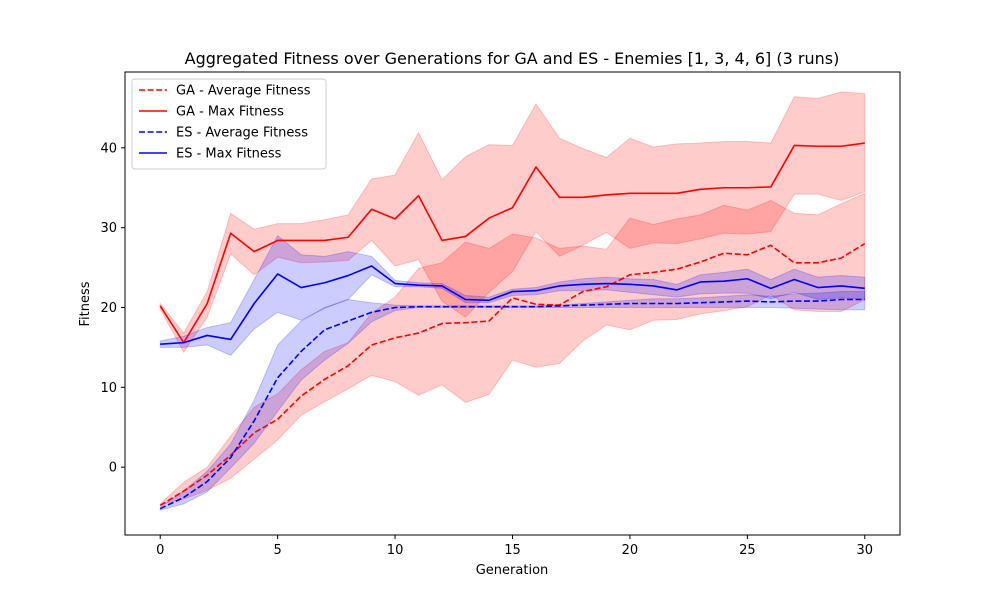  I want to click on y-tick-label: 30, so click(108, 228).